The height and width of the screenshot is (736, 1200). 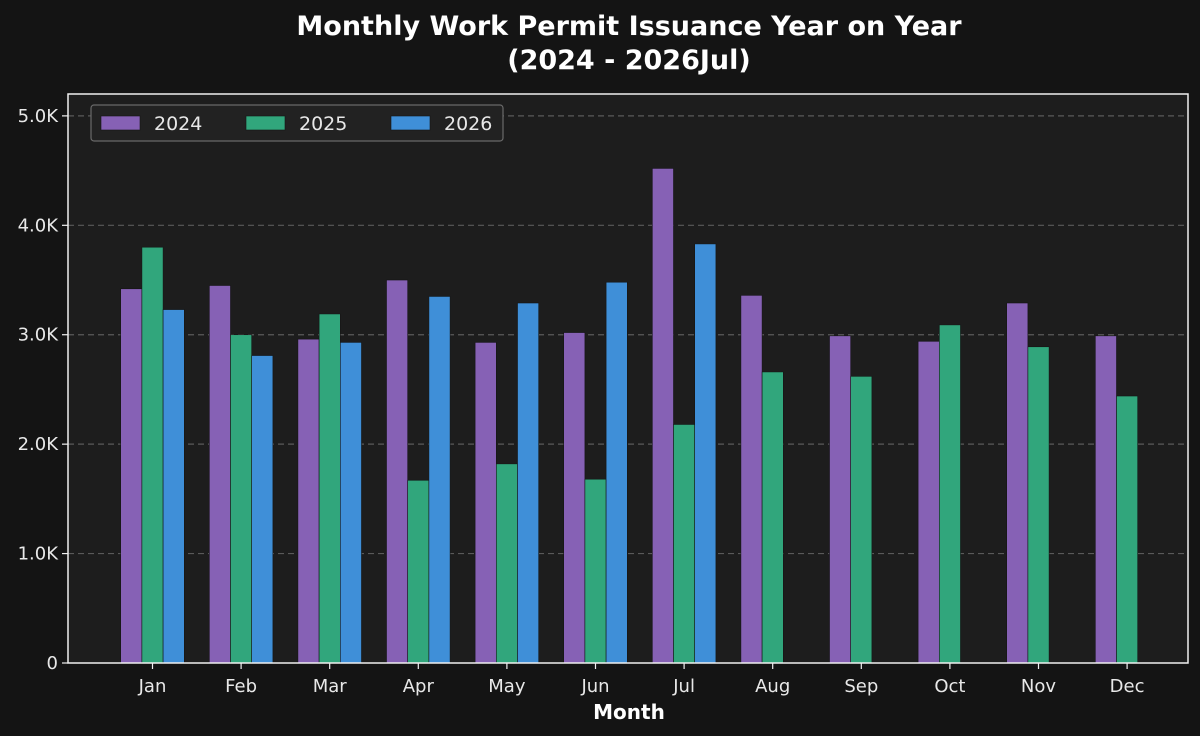 What do you see at coordinates (1038, 686) in the screenshot?
I see `x-tick-label: Nov` at bounding box center [1038, 686].